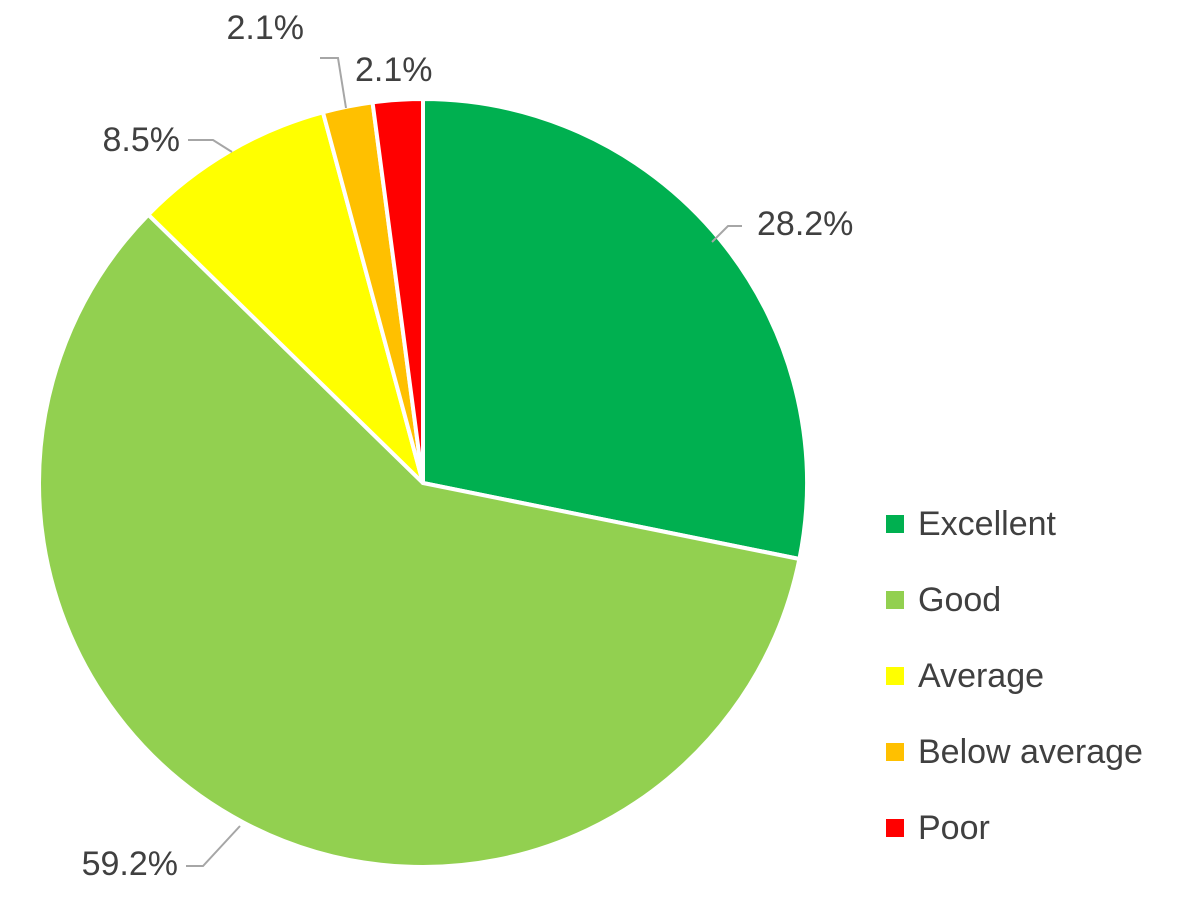 Image resolution: width=1200 pixels, height=907 pixels. I want to click on legend-swatch-average, so click(895, 676).